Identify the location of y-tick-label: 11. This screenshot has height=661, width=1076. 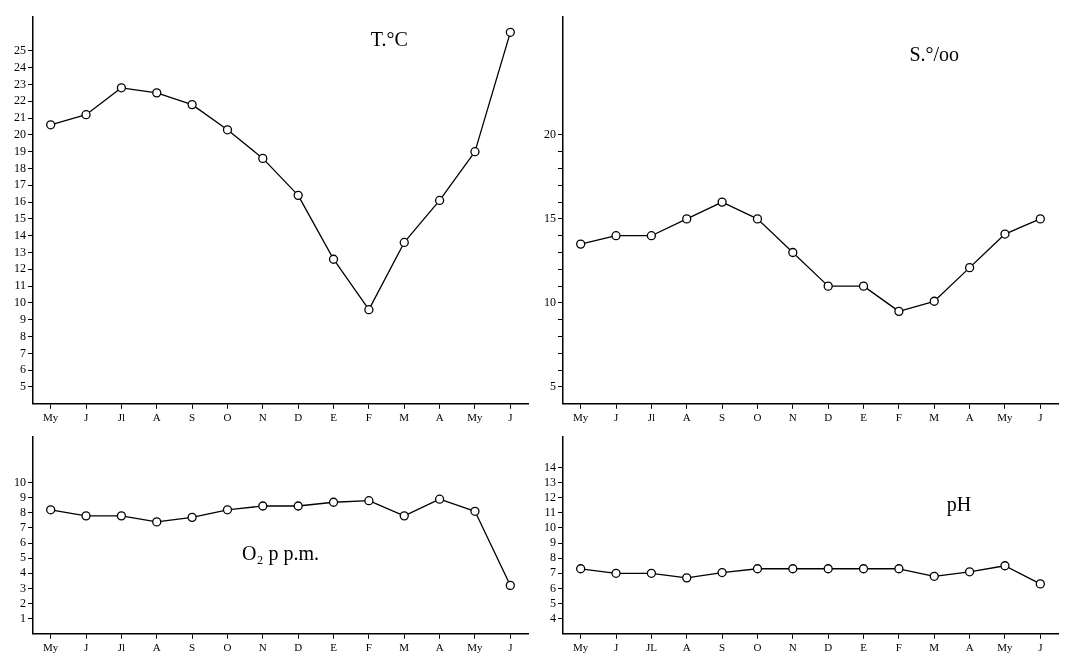
(550, 511).